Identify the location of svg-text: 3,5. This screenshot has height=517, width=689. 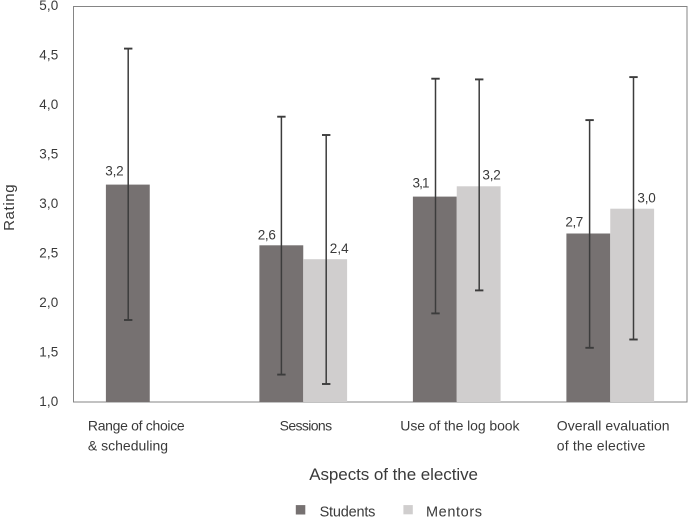
(48, 154).